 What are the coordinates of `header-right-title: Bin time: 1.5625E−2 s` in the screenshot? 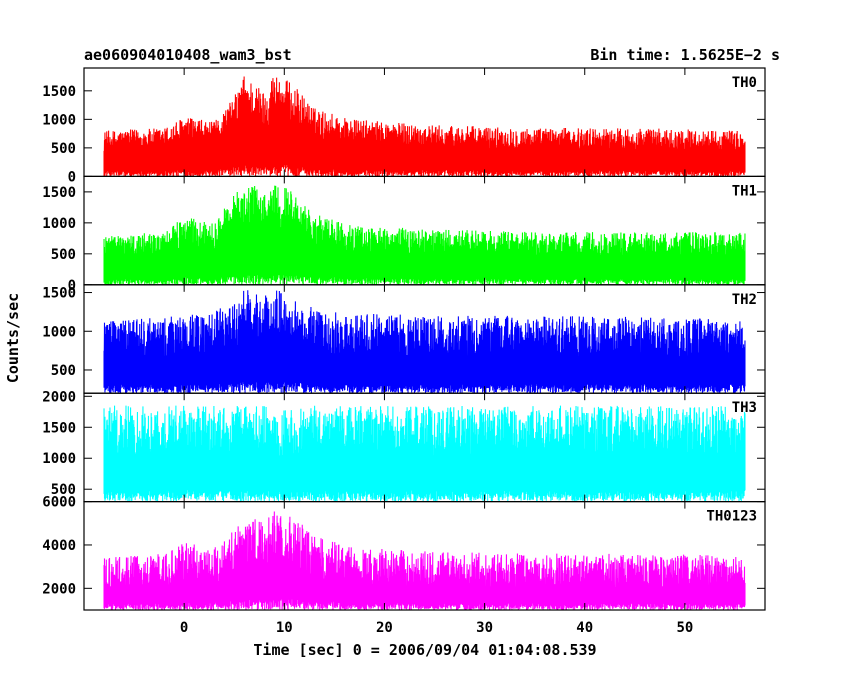 It's located at (685, 55).